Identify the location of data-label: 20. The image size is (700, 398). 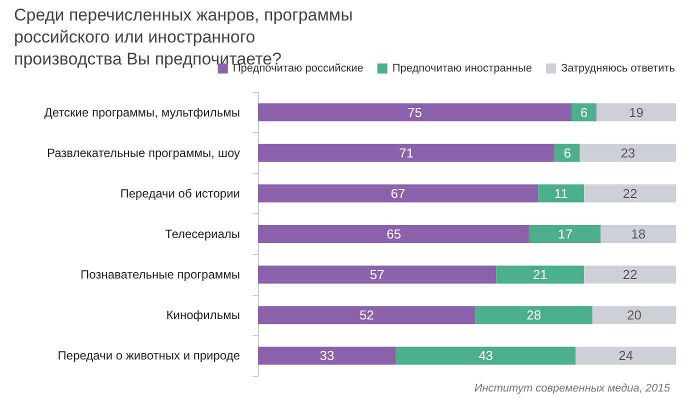
(634, 315).